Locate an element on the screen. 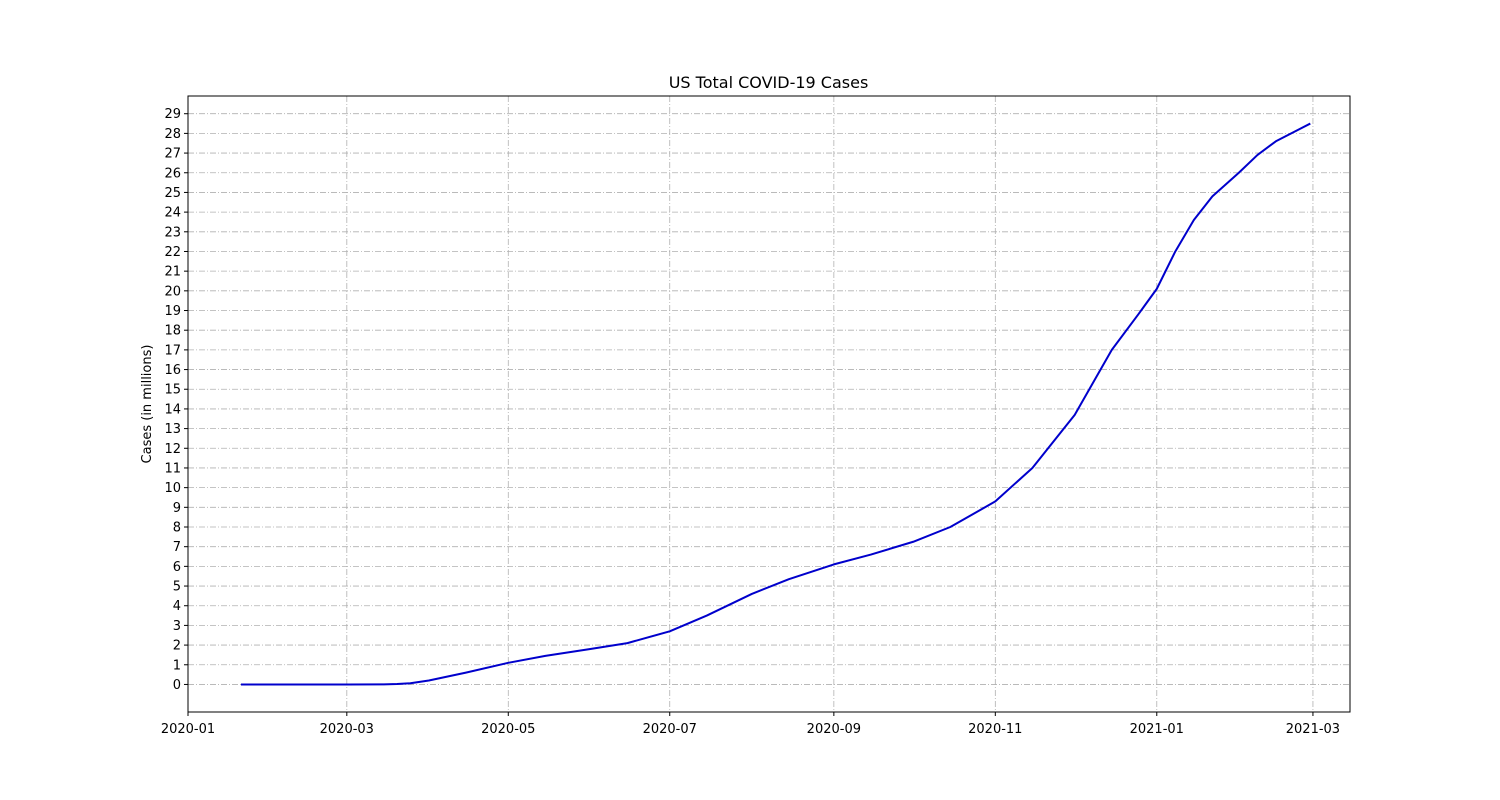  y-tick-label: 5 is located at coordinates (177, 587).